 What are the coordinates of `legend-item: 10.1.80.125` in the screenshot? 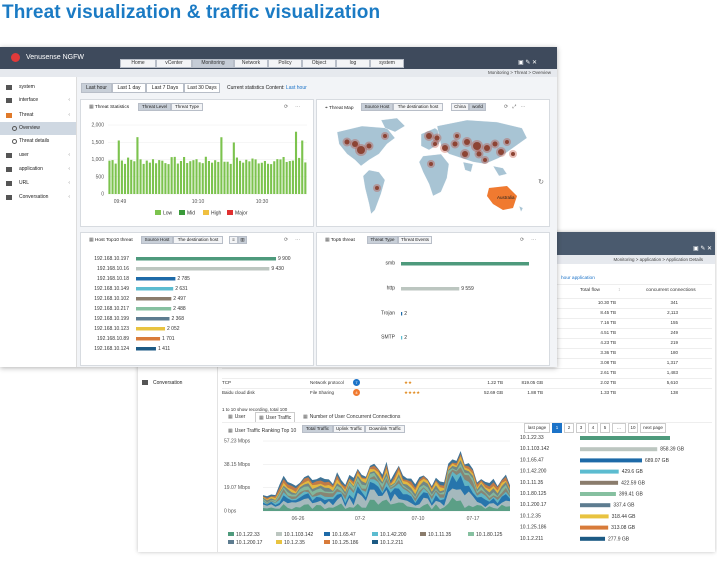 It's located at (489, 535).